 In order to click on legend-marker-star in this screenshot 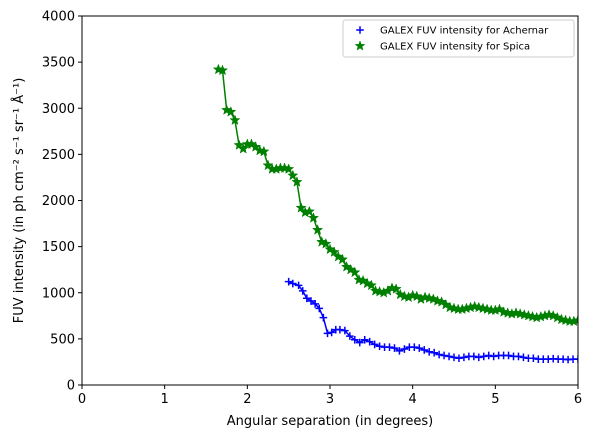, I will do `click(360, 45)`.